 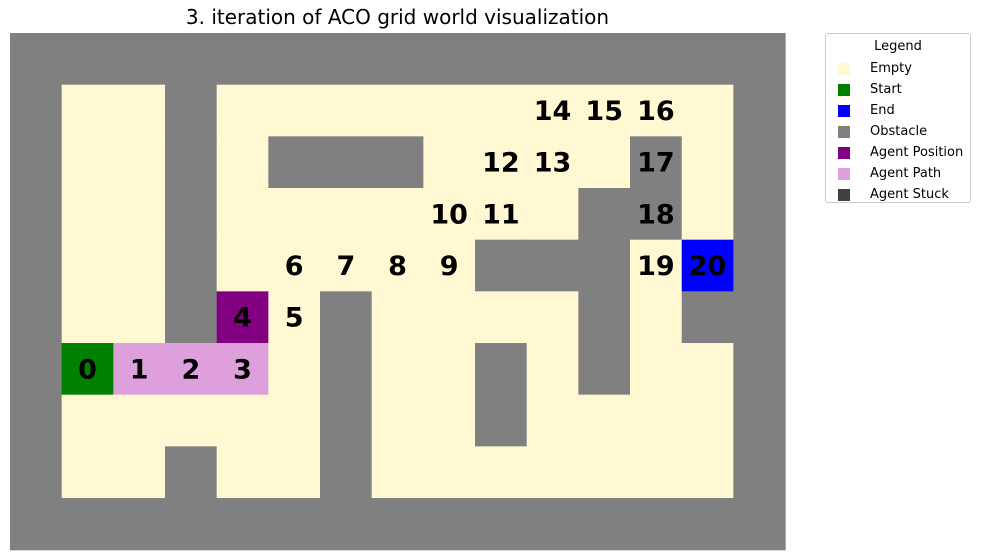 I want to click on step-label: 3, so click(x=242, y=369).